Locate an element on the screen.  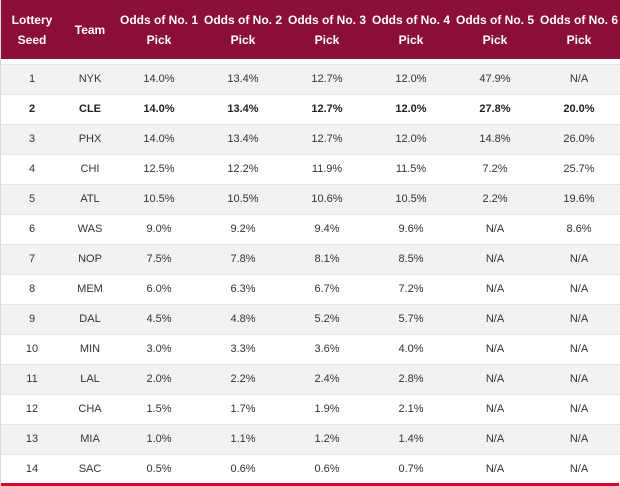
cell-lottery-seed: 14 is located at coordinates (32, 468).